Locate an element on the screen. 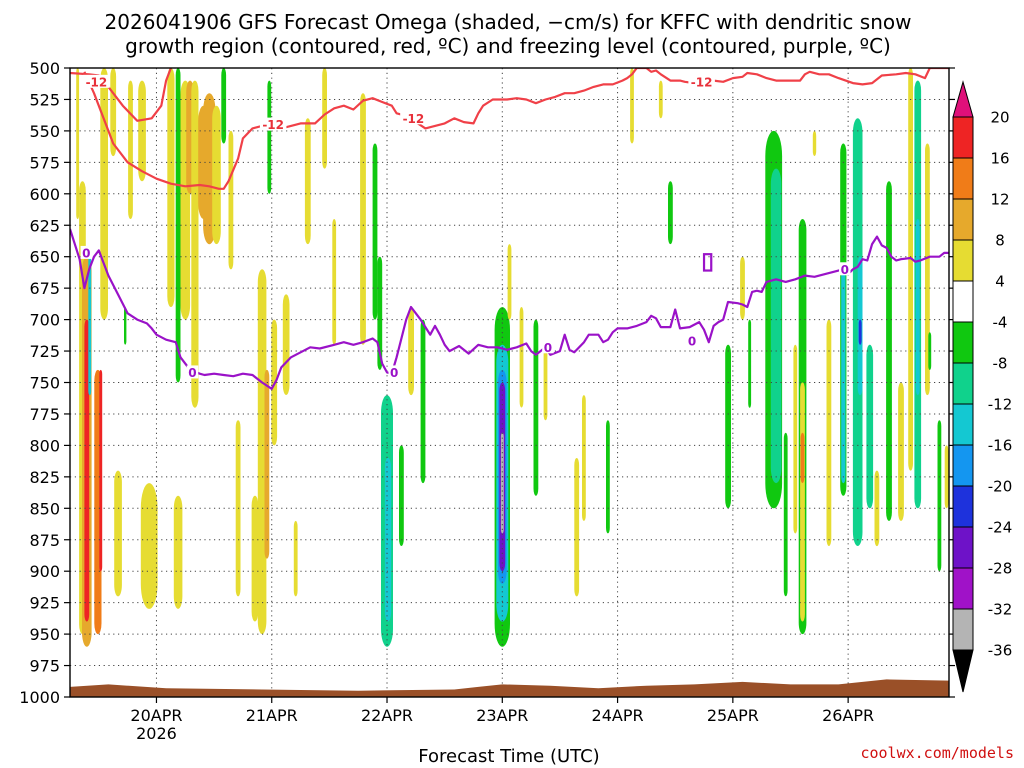 The width and height of the screenshot is (1024, 768). colorbar-tick-label: -20 is located at coordinates (1000, 487).